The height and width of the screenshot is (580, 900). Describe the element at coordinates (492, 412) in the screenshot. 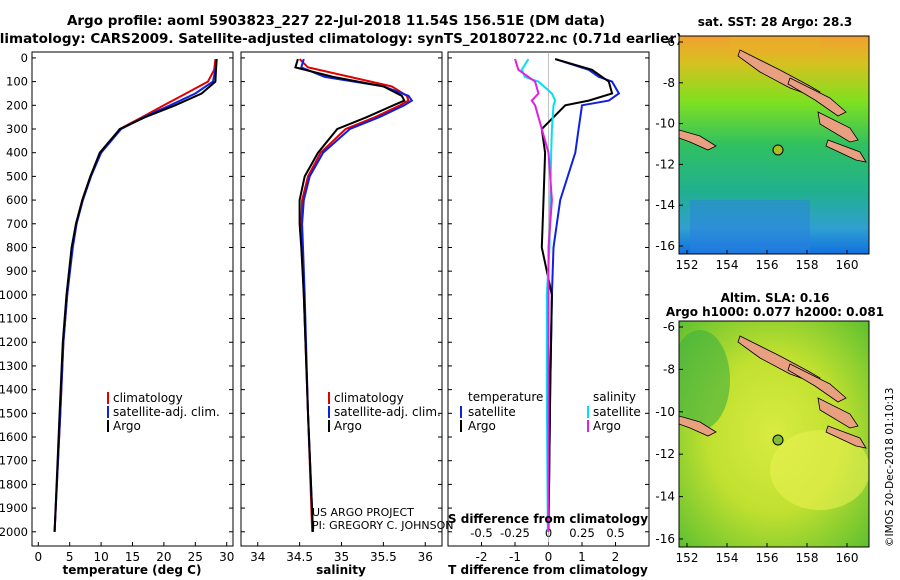

I see `legend-label-diff-t-satellite: satellite` at that location.